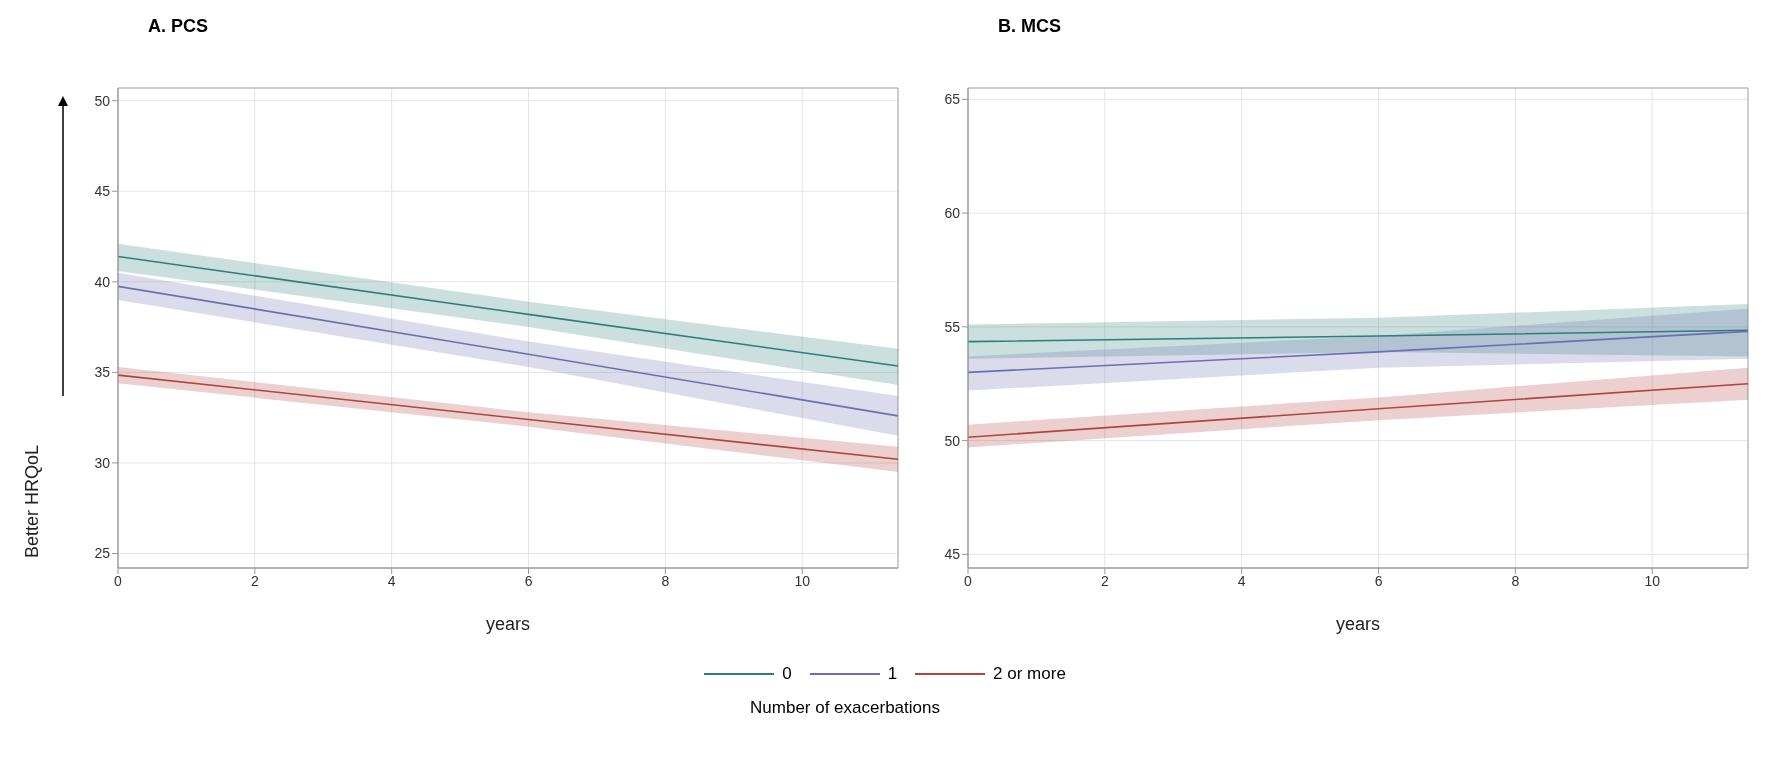  What do you see at coordinates (1029, 674) in the screenshot?
I see `legend-label: 2 or more` at bounding box center [1029, 674].